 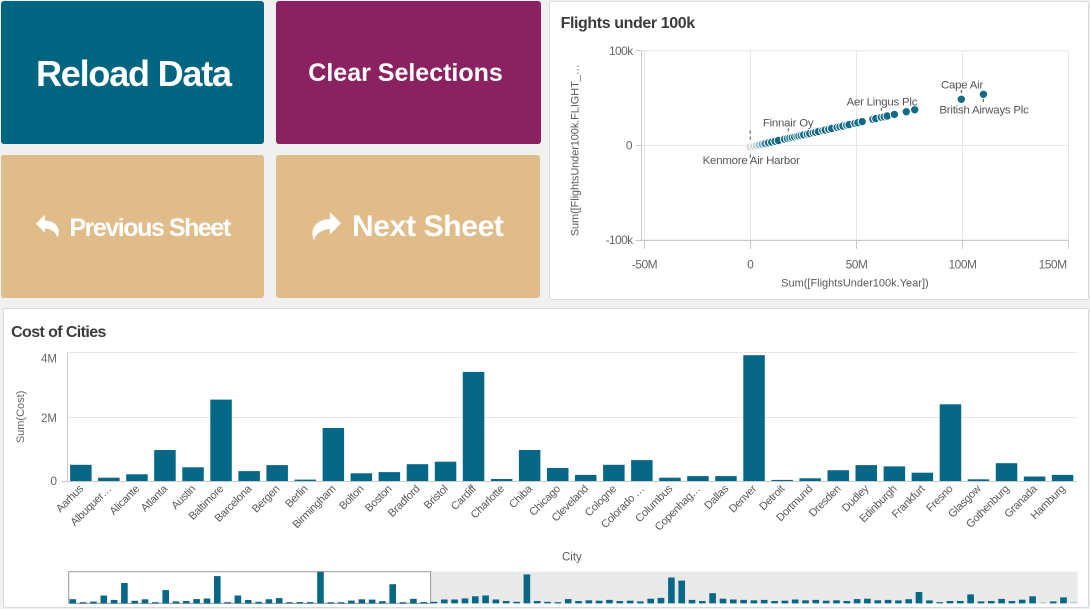 What do you see at coordinates (49, 419) in the screenshot?
I see `svg-text: 2M` at bounding box center [49, 419].